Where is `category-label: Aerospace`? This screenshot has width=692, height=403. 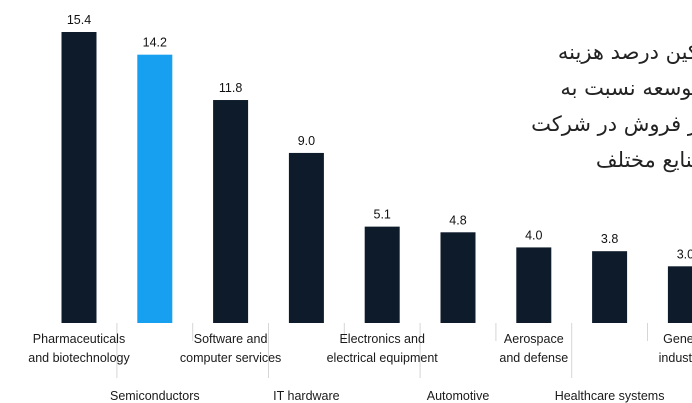
category-label: Aerospace is located at coordinates (534, 339).